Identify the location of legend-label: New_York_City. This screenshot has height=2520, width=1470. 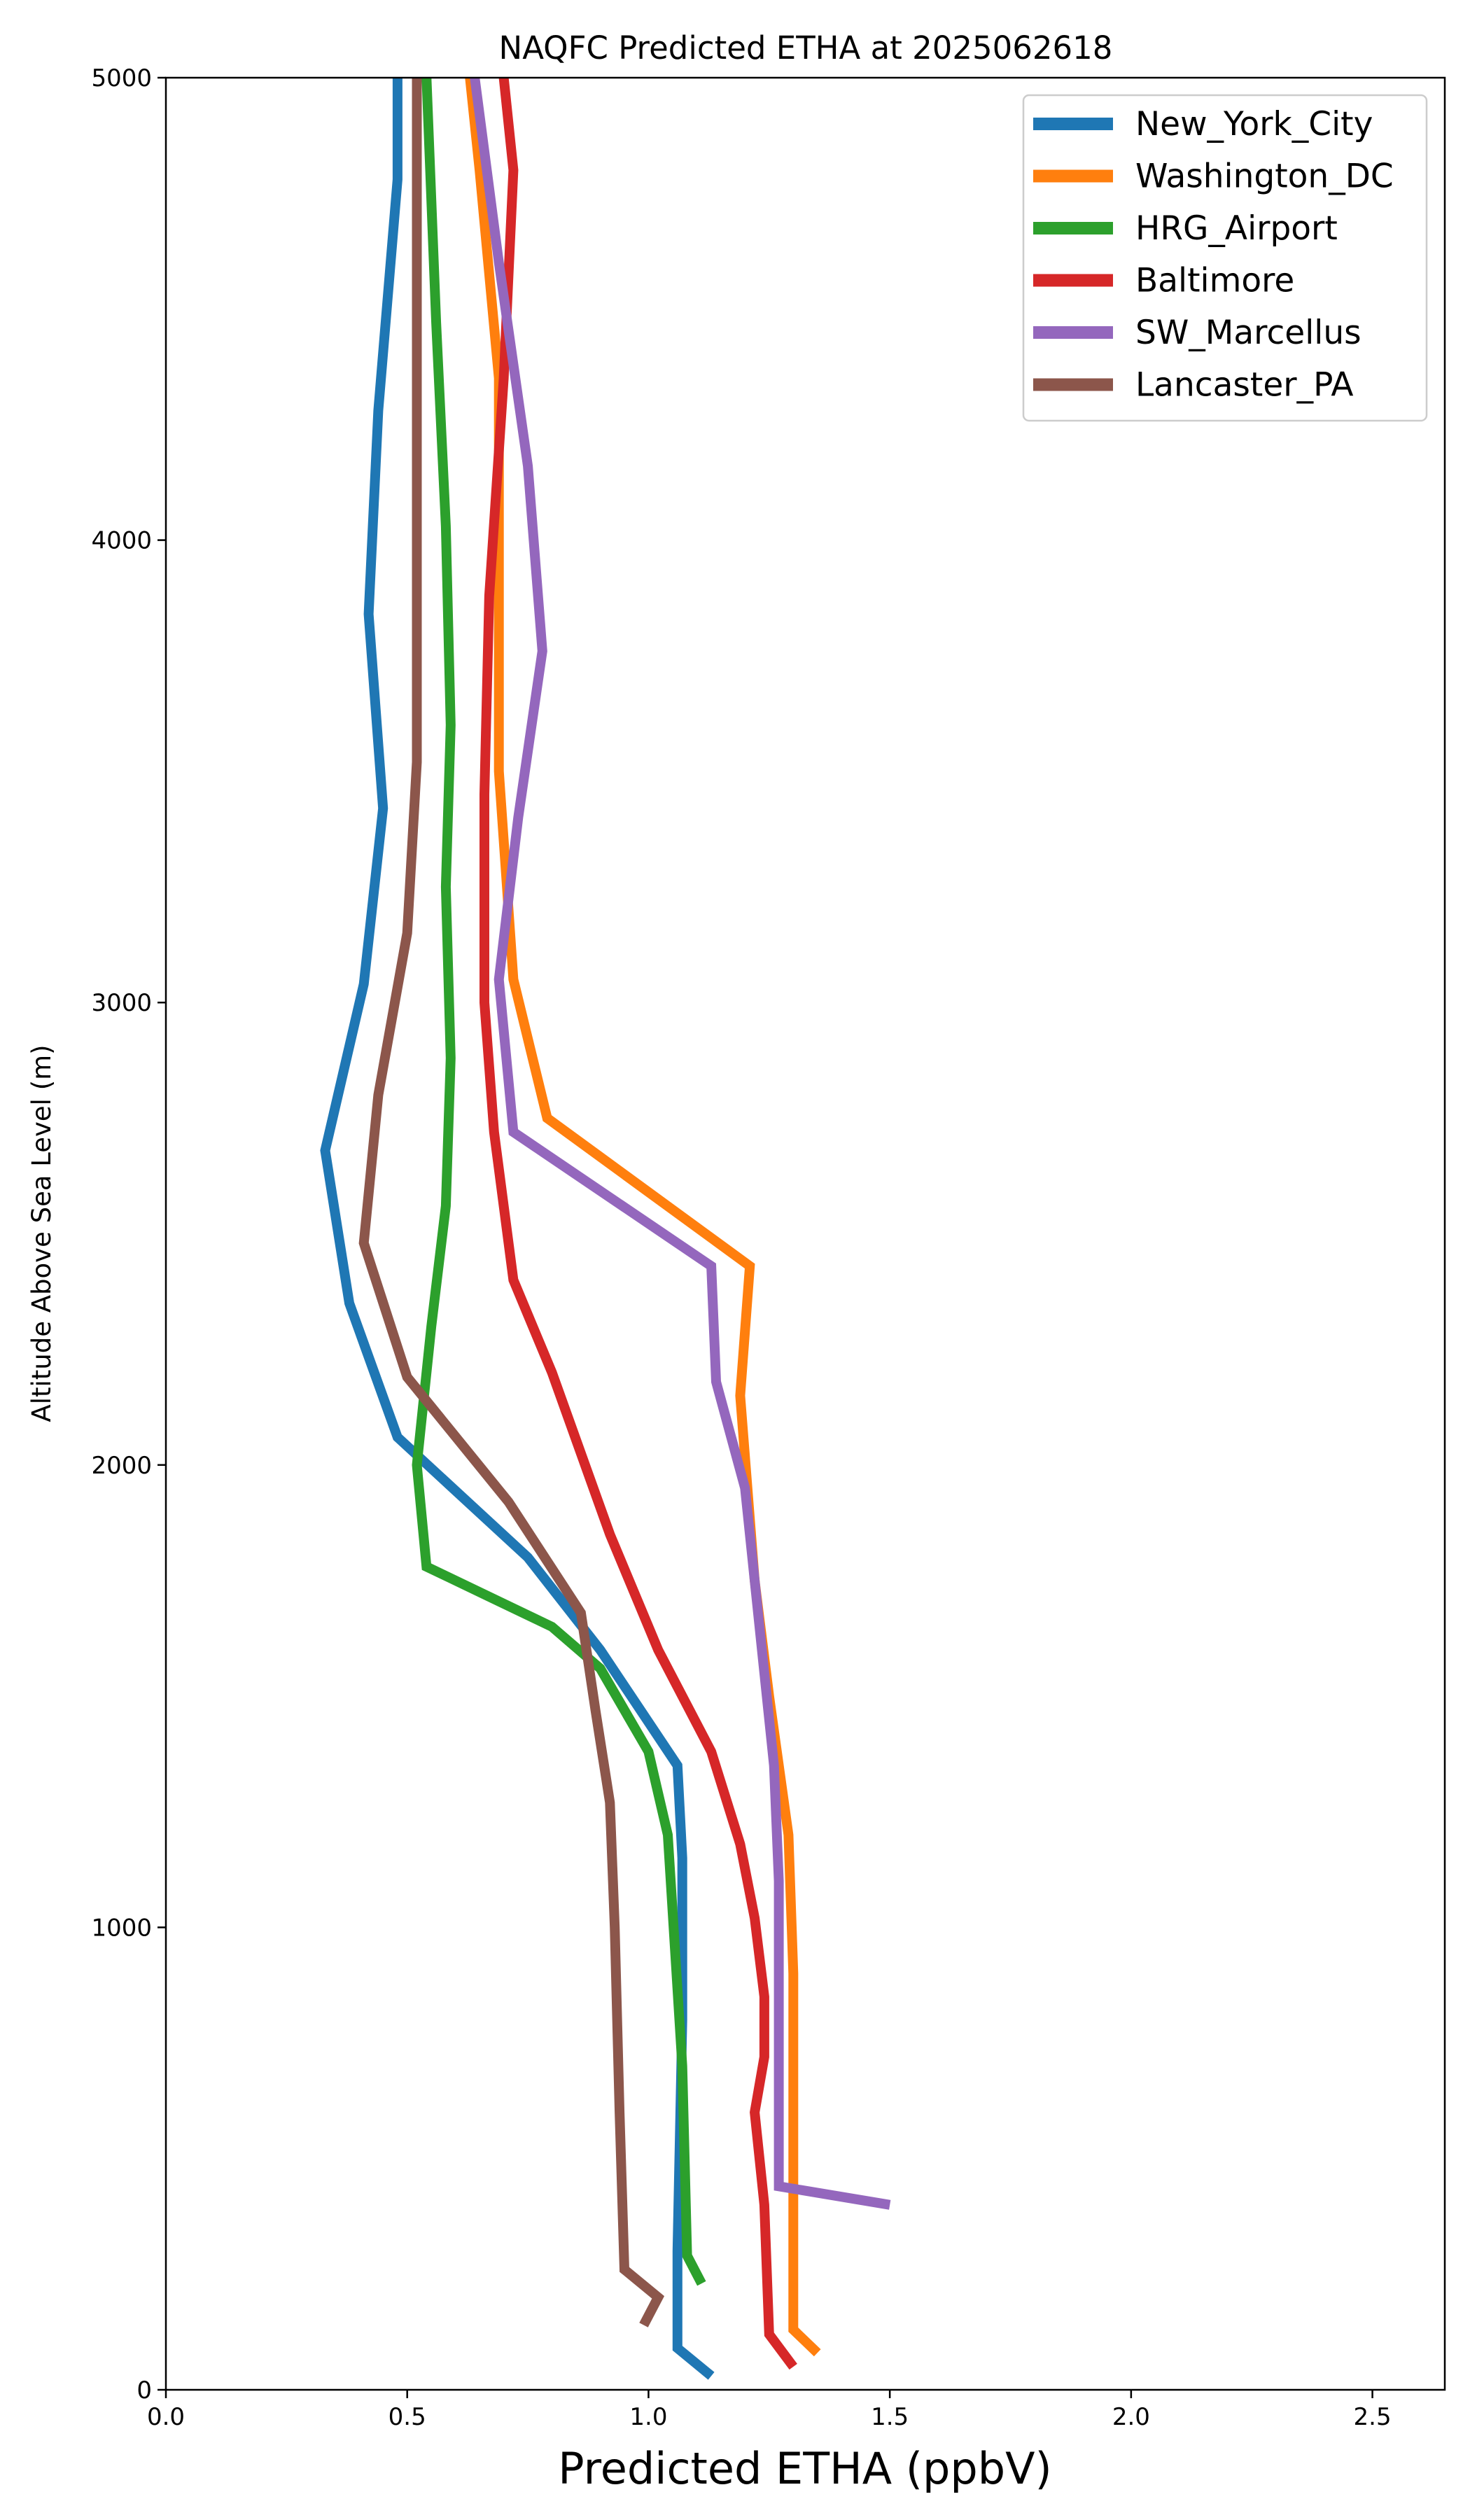
(1254, 124).